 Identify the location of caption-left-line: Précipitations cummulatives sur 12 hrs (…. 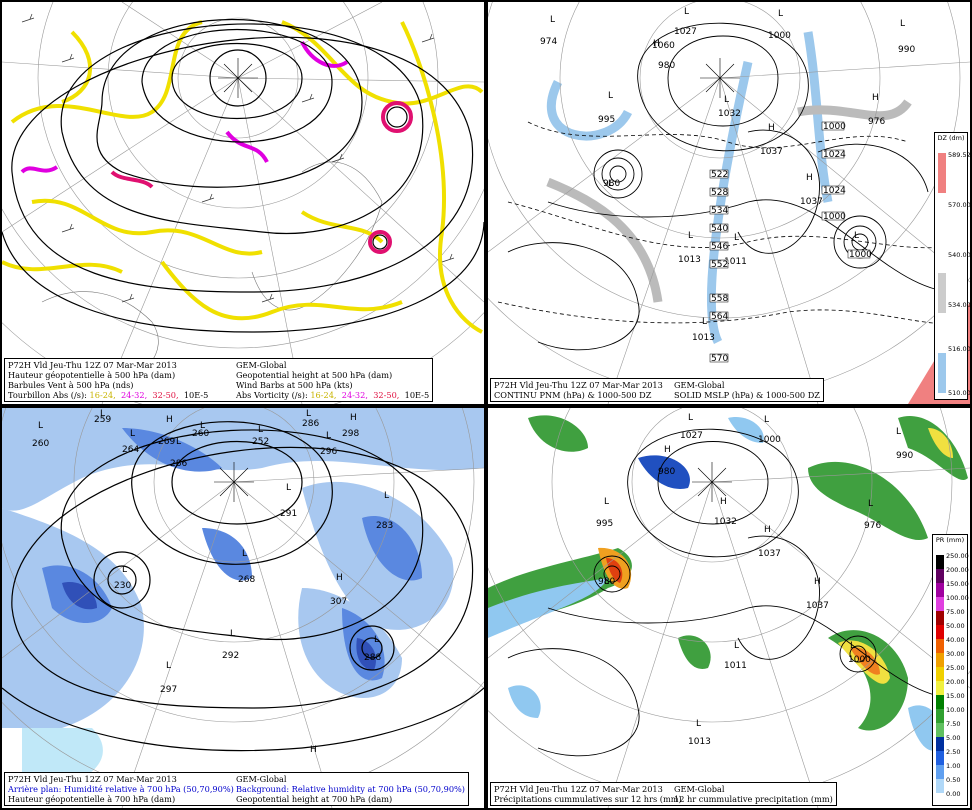
(588, 799).